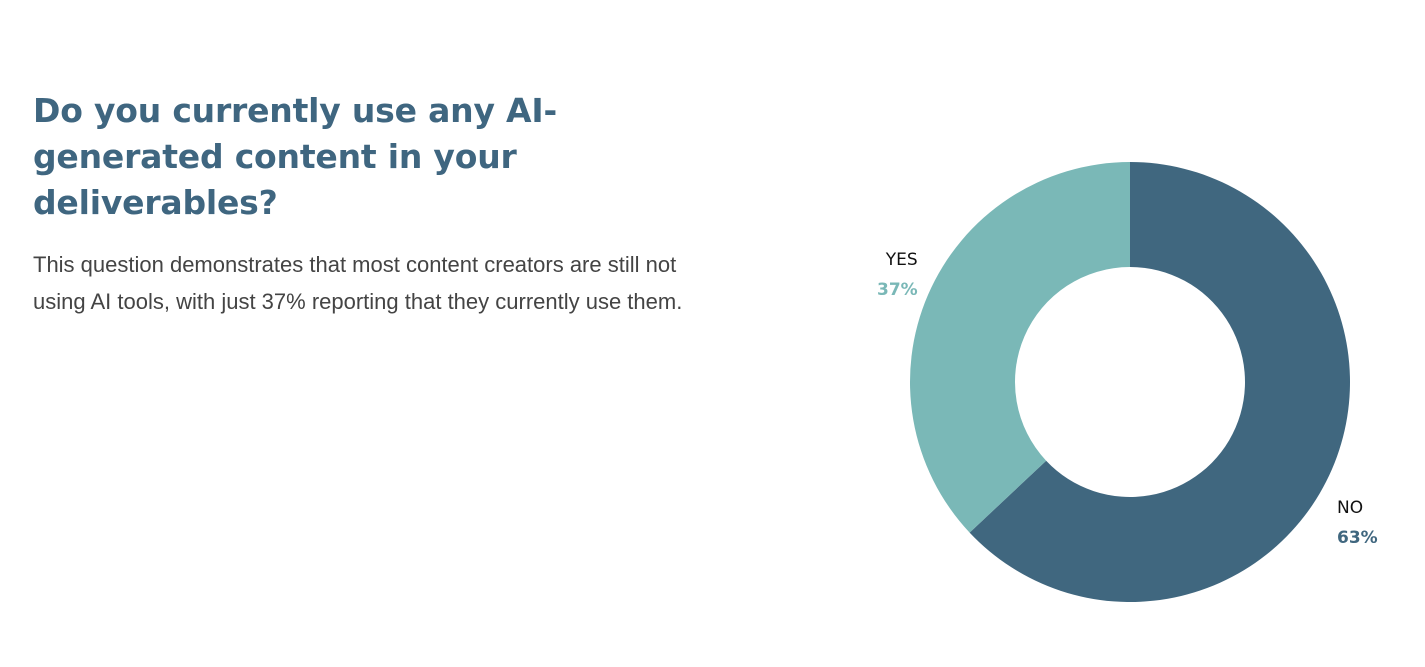 This screenshot has width=1425, height=667. Describe the element at coordinates (897, 275) in the screenshot. I see `label-yes: YES 37%` at that location.